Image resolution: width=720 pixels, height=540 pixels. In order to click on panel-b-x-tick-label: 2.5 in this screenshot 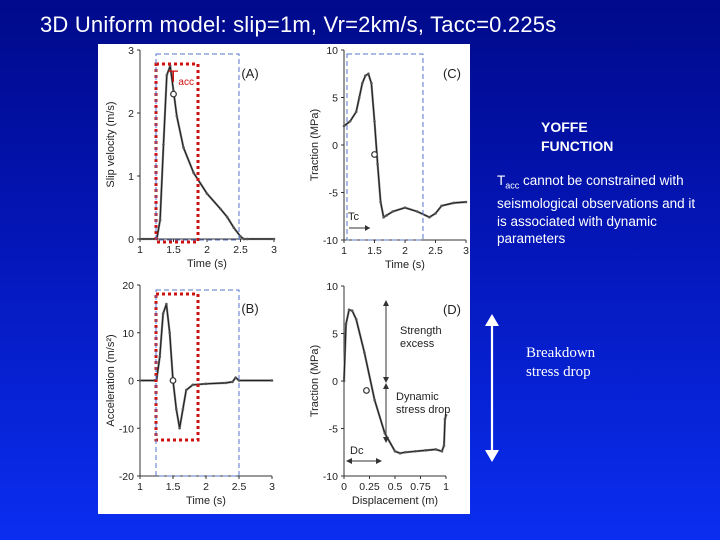, I will do `click(239, 487)`.